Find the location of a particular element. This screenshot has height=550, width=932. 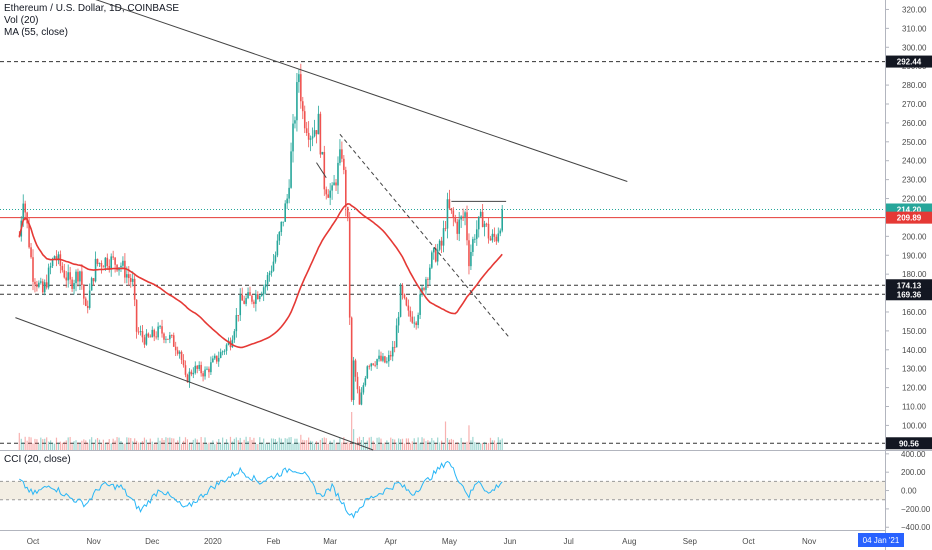

price-label-level: 90.56 is located at coordinates (909, 443).